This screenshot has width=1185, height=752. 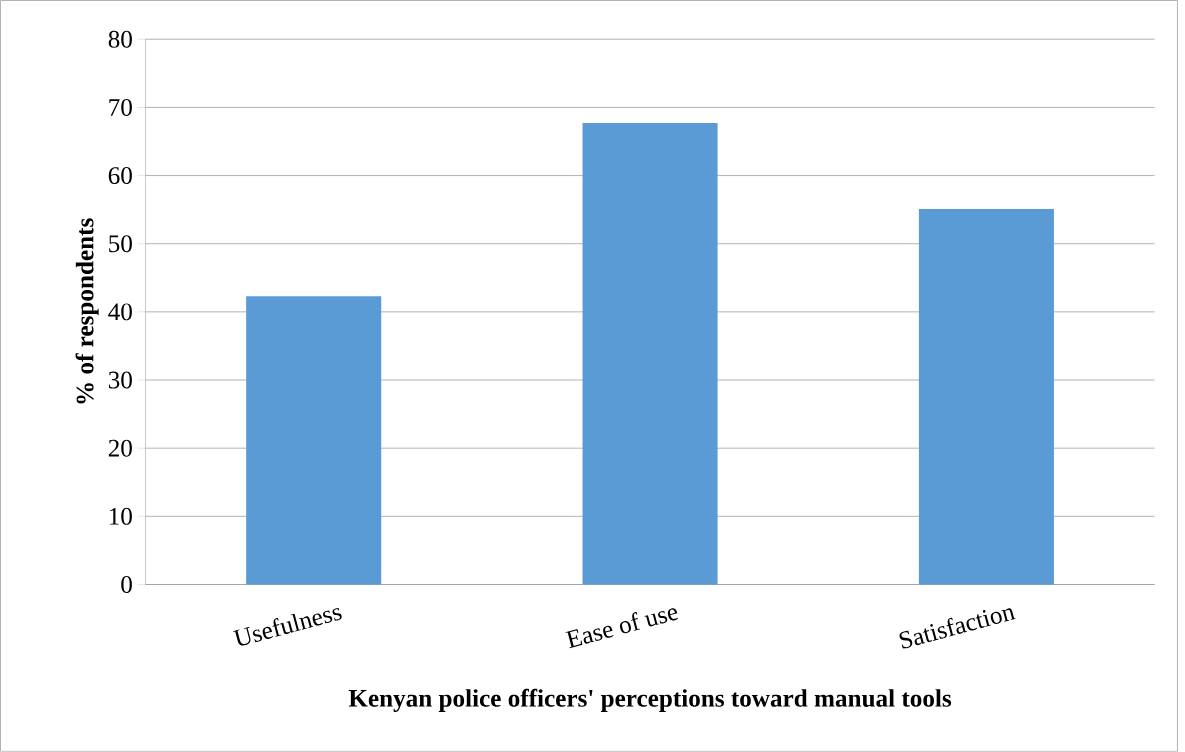 I want to click on y-tick-label: 0, so click(x=126, y=585).